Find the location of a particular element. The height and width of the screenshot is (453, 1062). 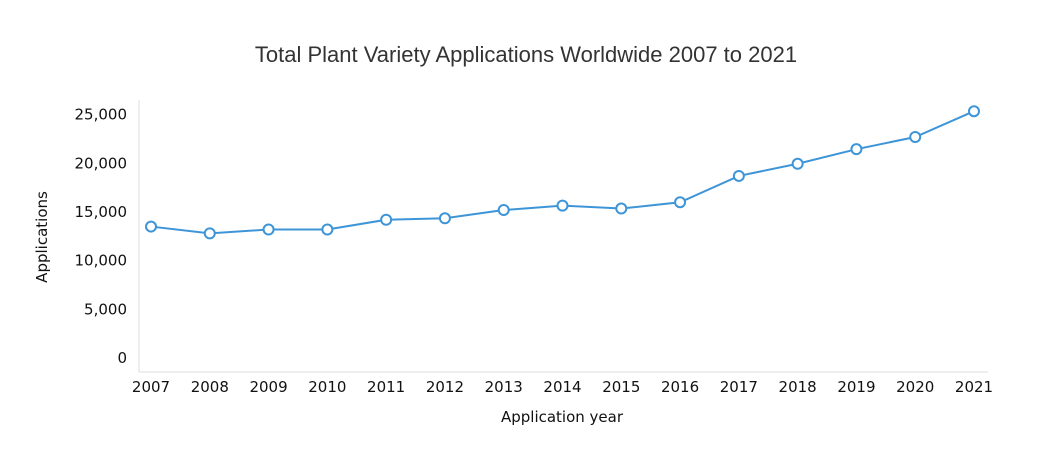

y-tick-label: 5,000 is located at coordinates (105, 309).